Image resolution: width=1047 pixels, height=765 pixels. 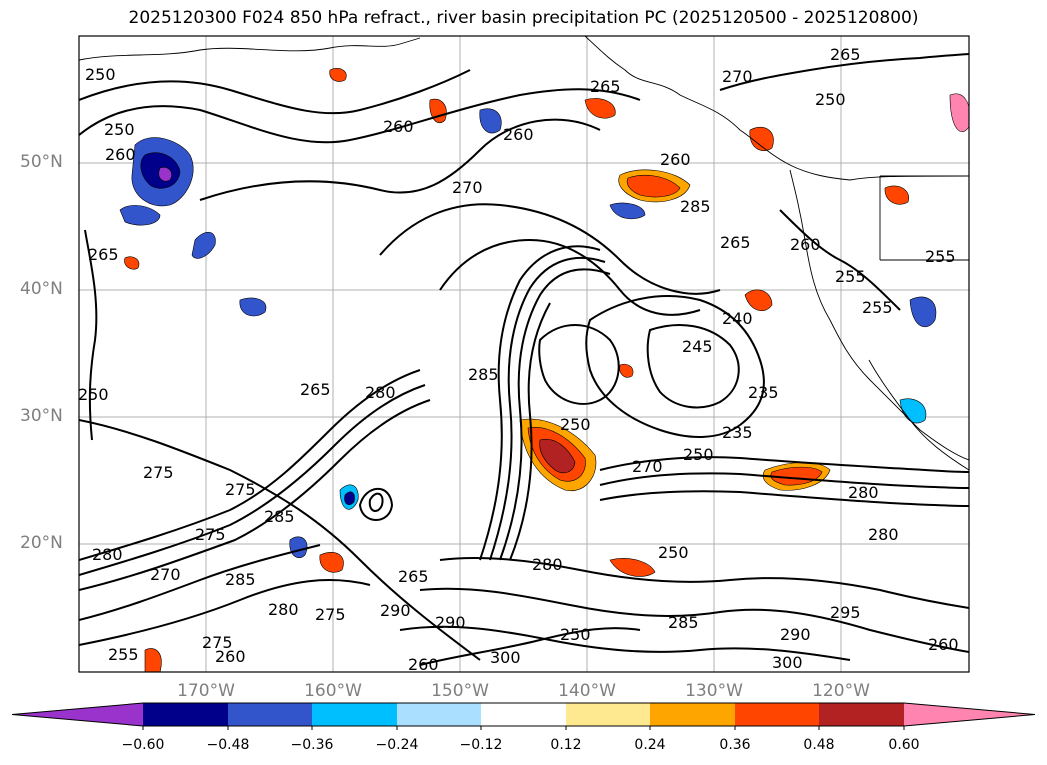 I want to click on colorbar-extend-max, so click(x=969, y=714).